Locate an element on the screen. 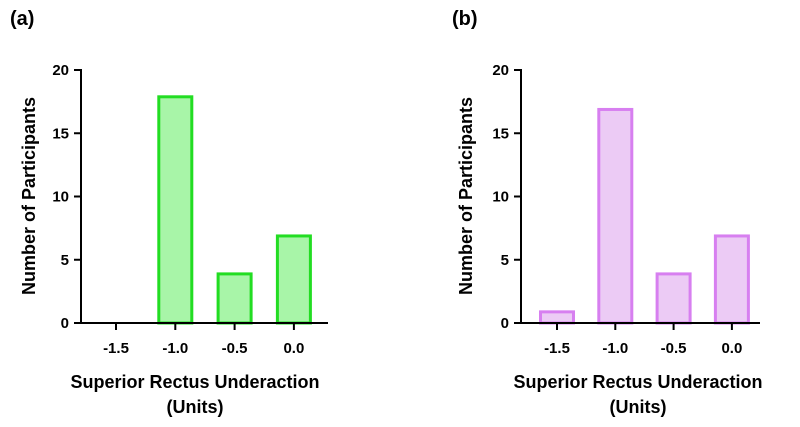 This screenshot has height=427, width=800. panel-label: (b) is located at coordinates (465, 19).